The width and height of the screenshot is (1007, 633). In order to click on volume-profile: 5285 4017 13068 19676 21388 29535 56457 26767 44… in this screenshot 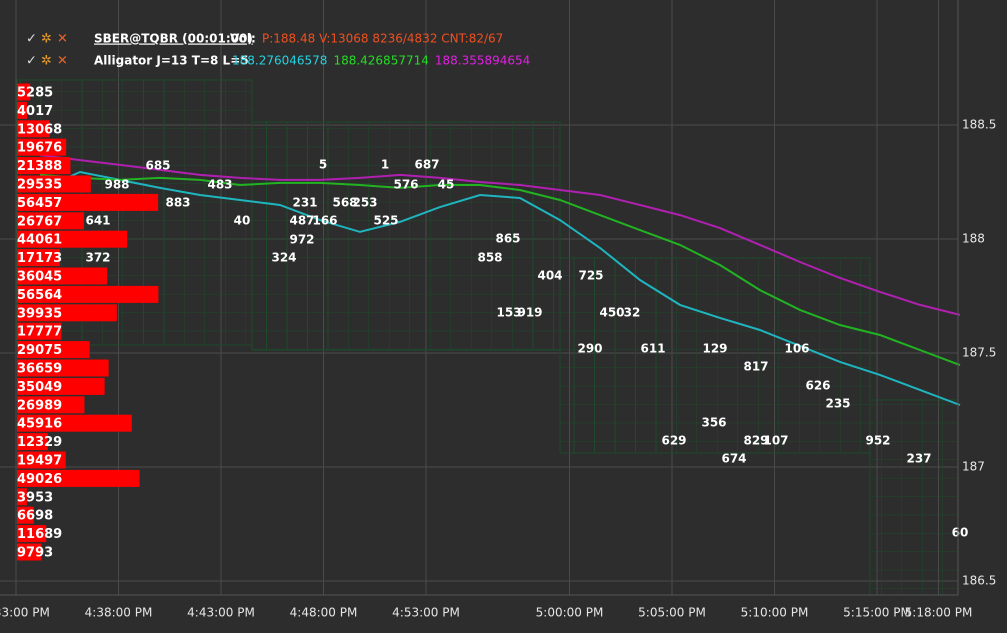, I will do `click(88, 322)`.